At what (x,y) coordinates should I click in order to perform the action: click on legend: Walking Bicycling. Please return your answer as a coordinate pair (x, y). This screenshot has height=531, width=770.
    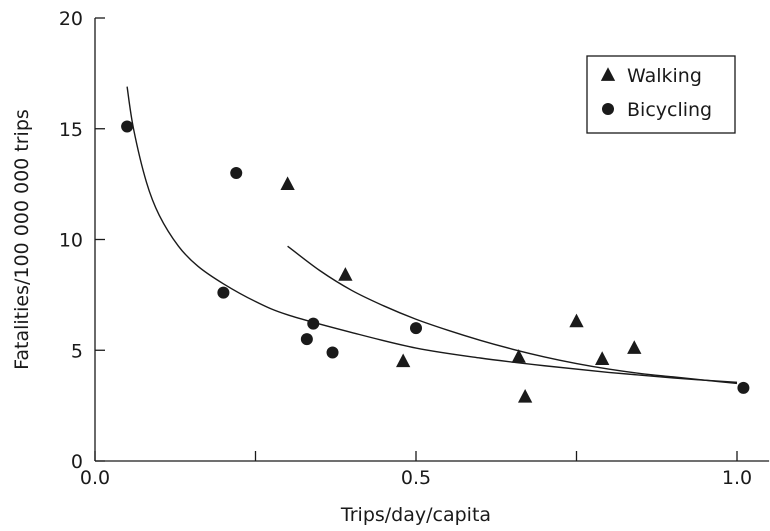
    Looking at the image, I should click on (661, 94).